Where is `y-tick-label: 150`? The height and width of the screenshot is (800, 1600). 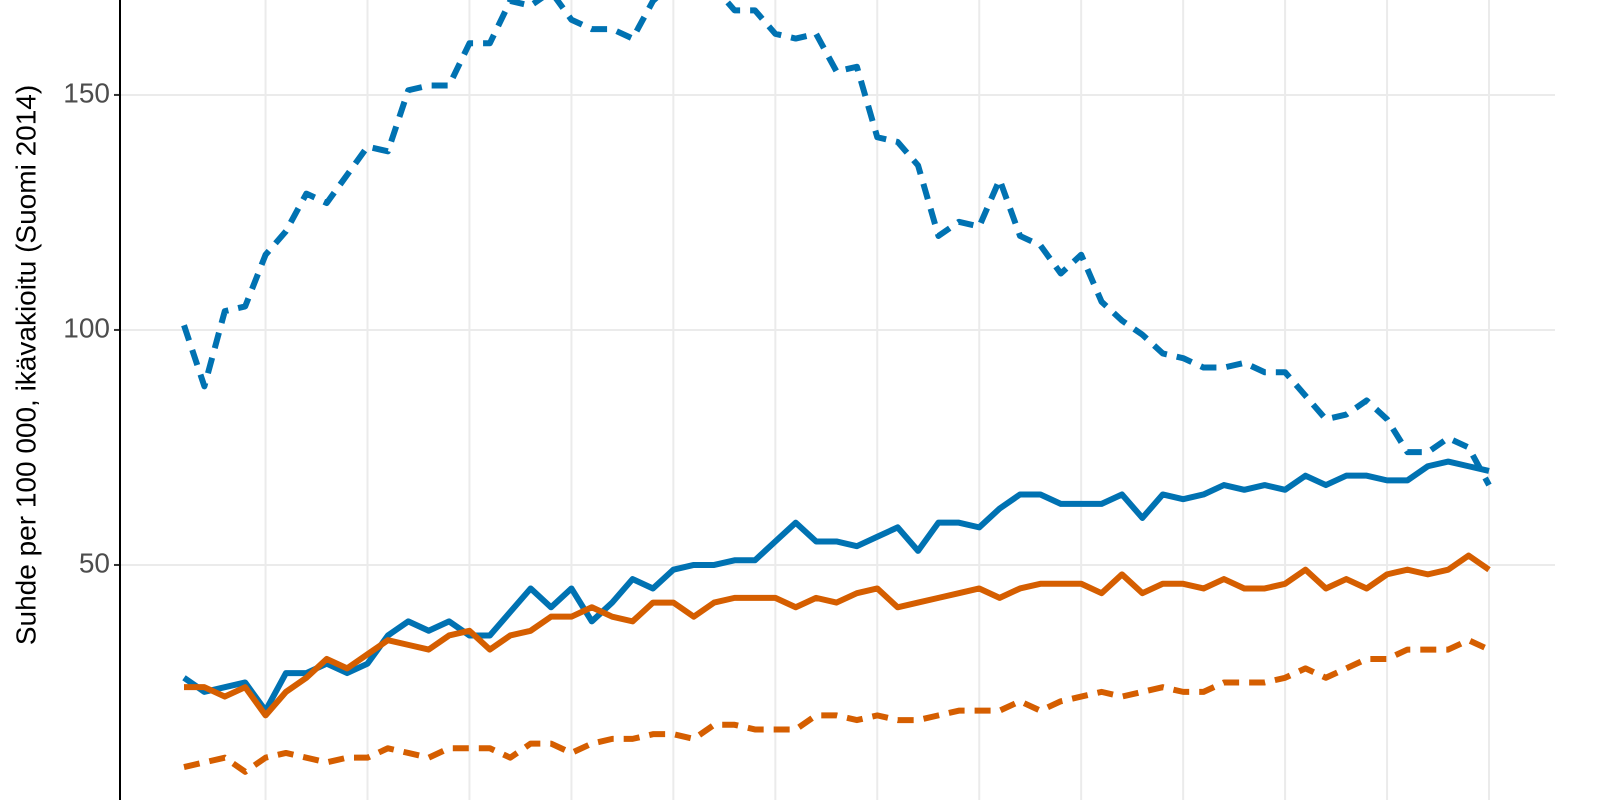 y-tick-label: 150 is located at coordinates (86, 92).